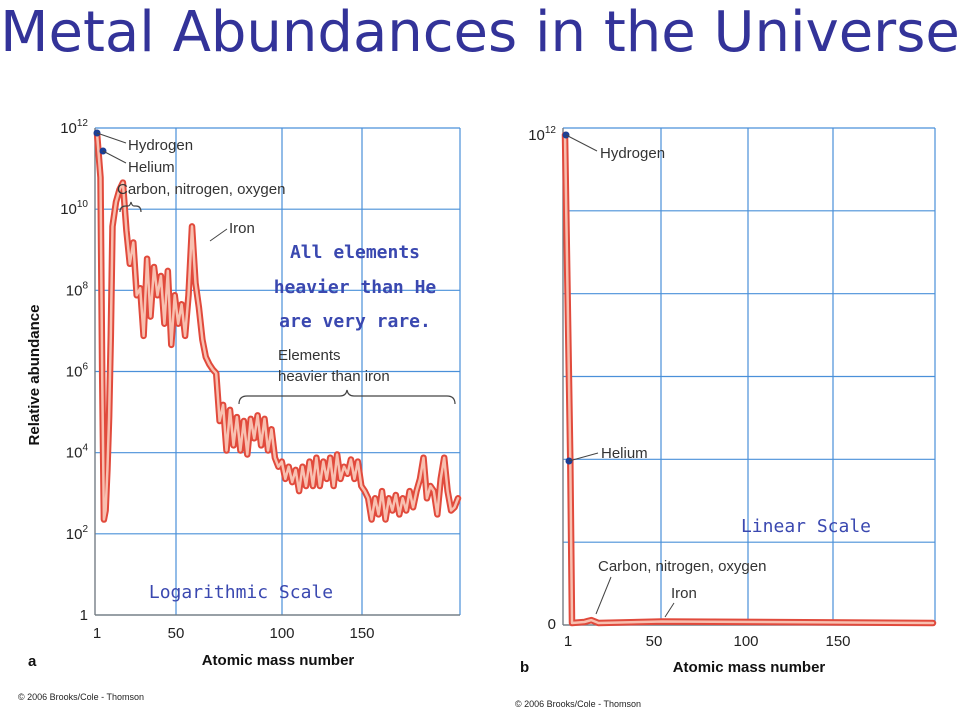 This screenshot has width=960, height=720. I want to click on cno-bracket-a, so click(130, 207).